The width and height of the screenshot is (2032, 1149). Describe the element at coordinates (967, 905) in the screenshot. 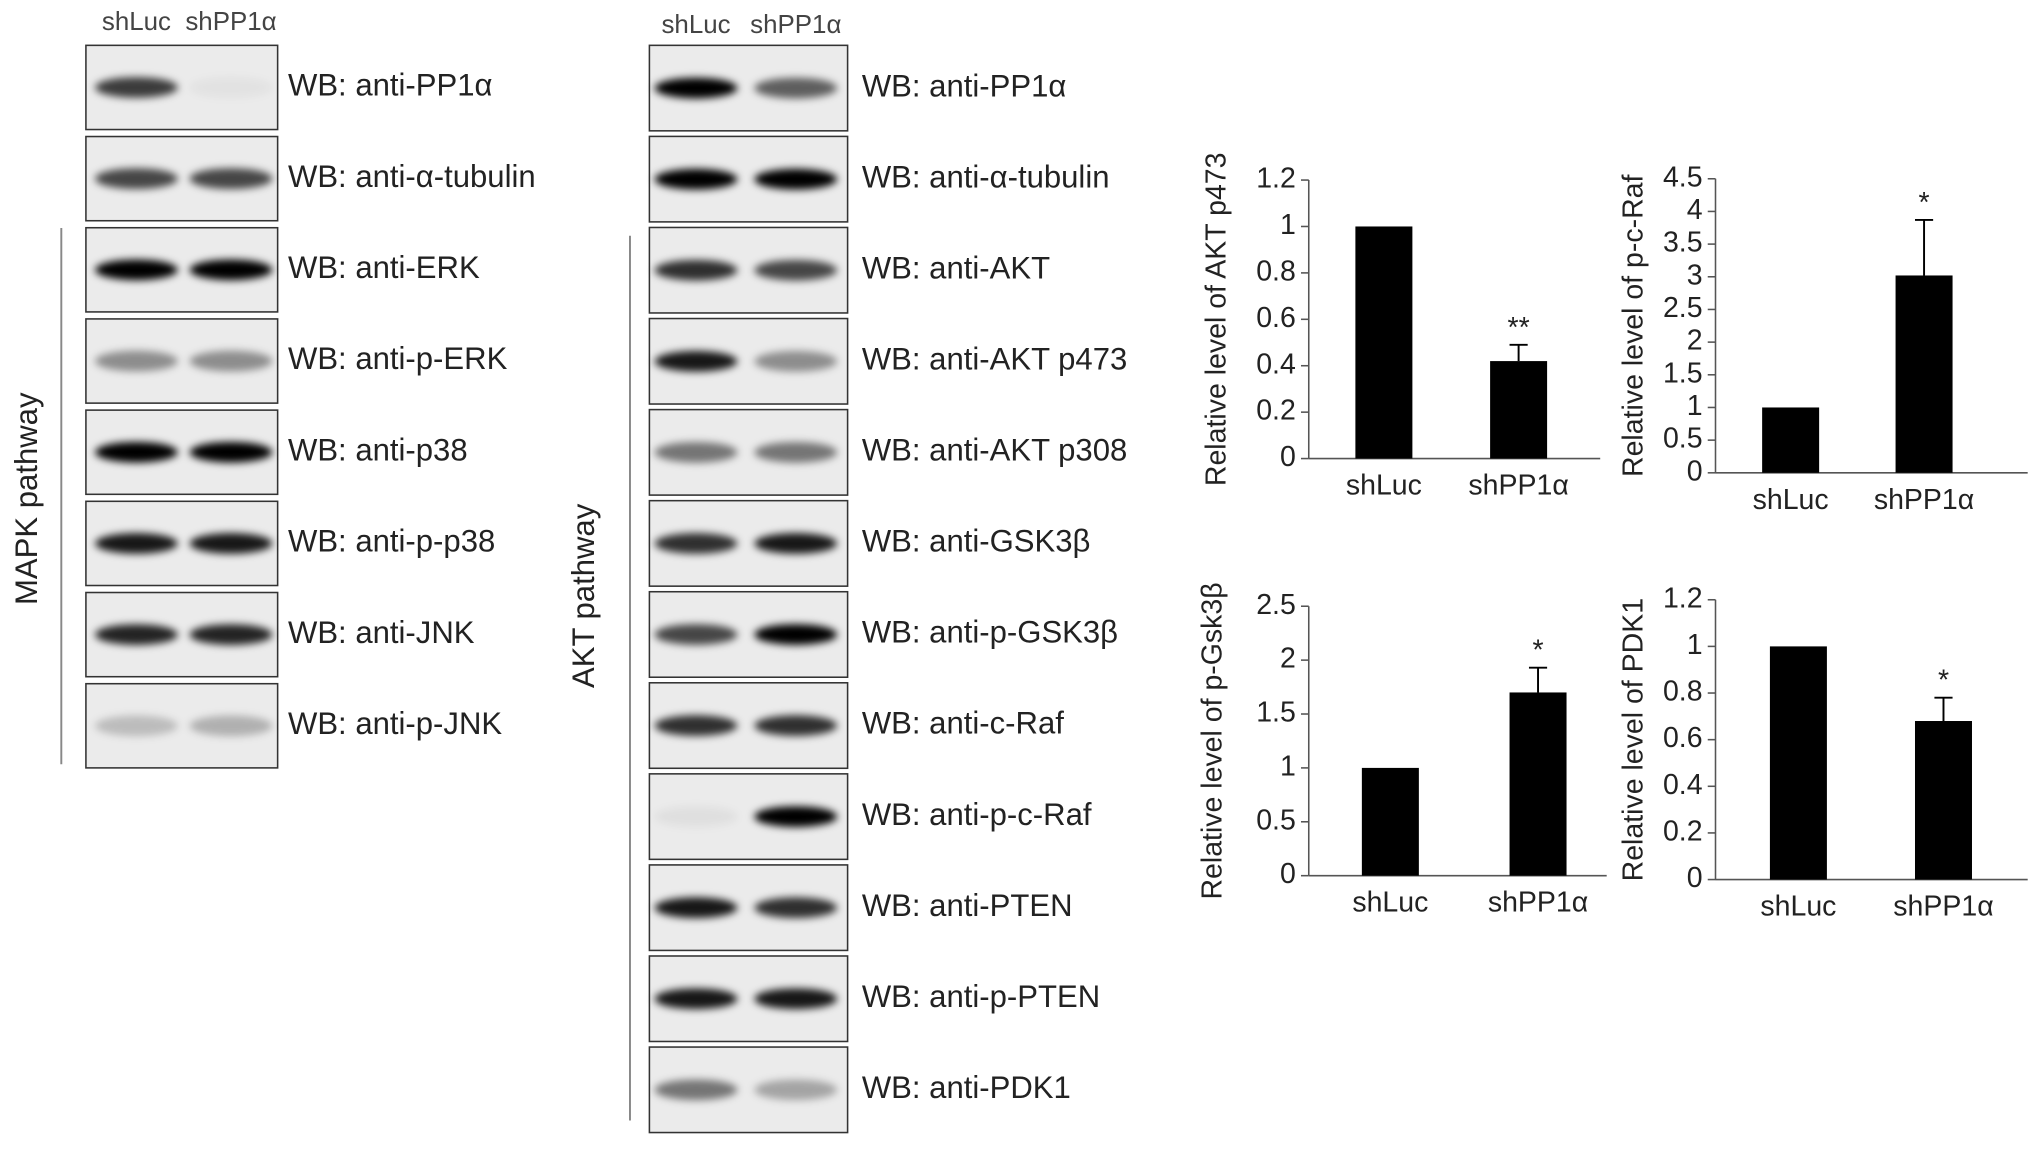

I see `blot-label: WB: anti-PTEN` at that location.